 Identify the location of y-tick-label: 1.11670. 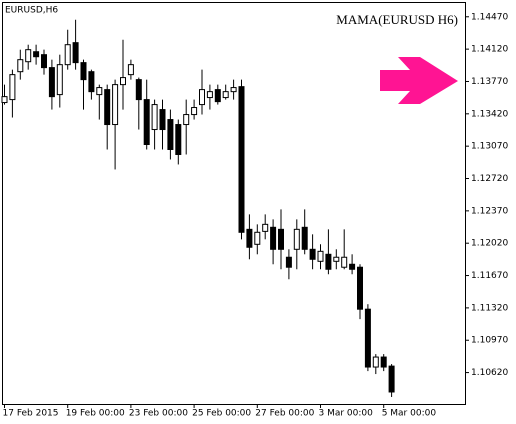
(489, 276).